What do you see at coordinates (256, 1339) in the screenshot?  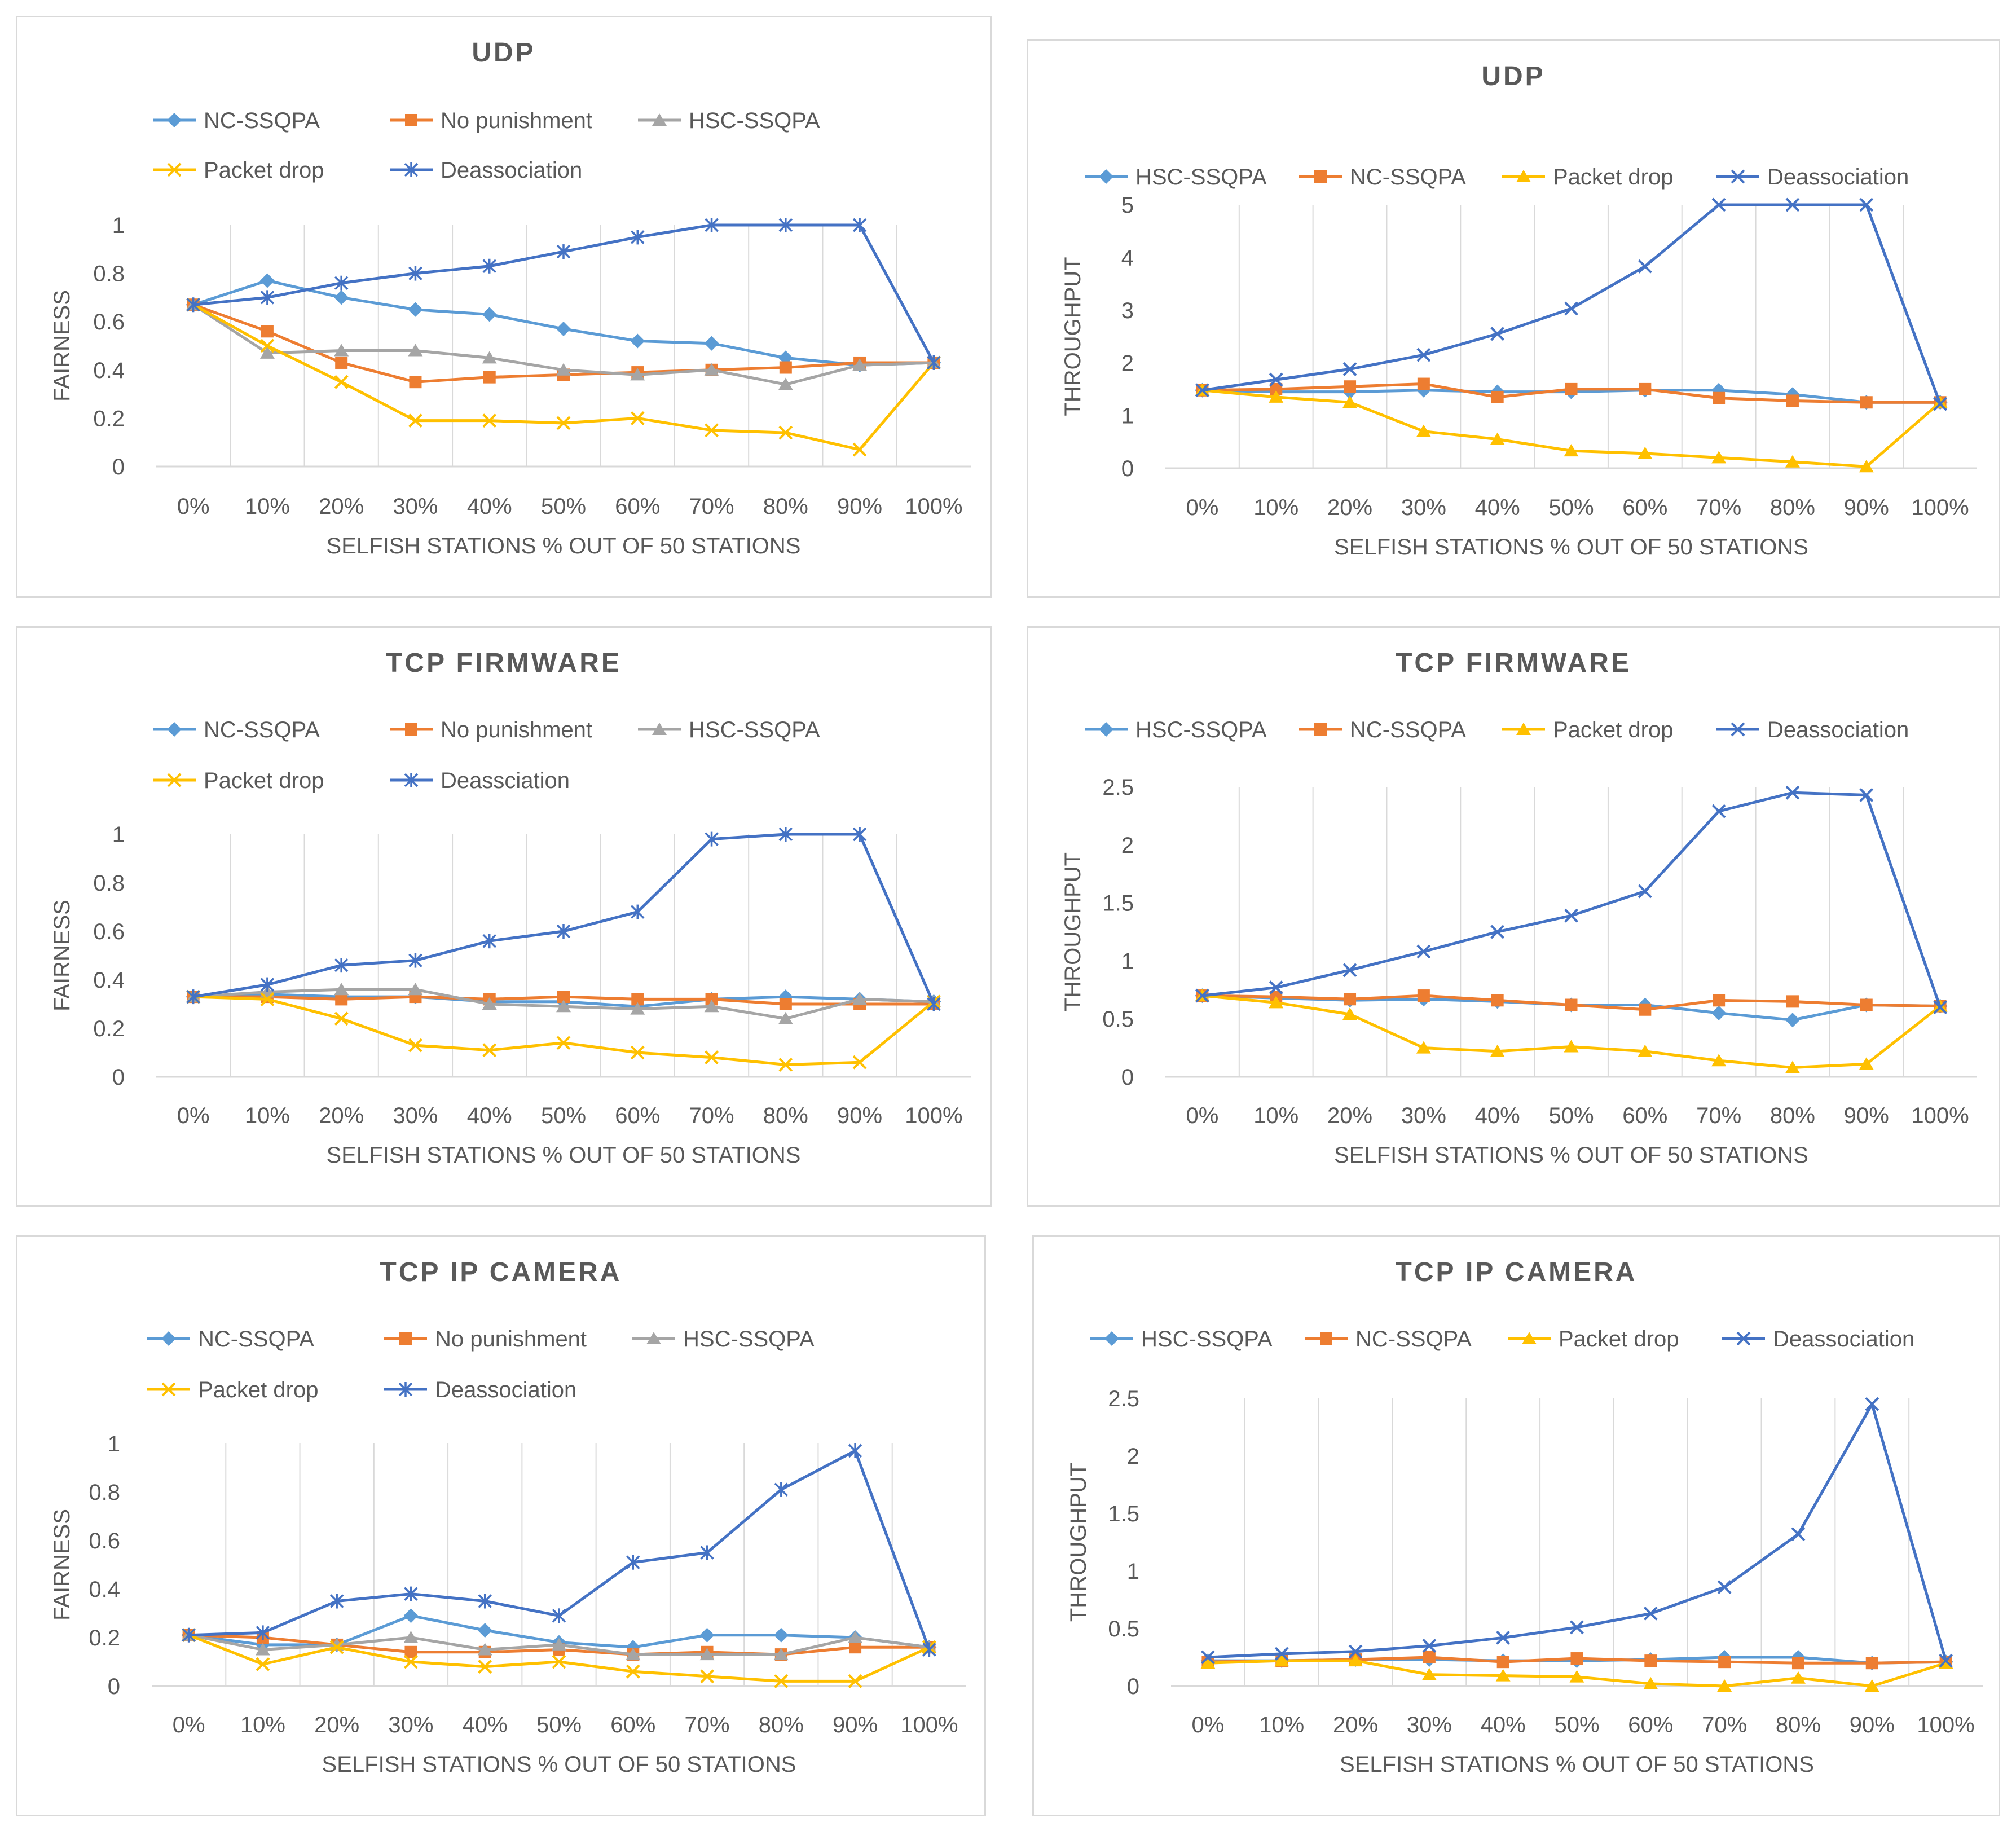 I see `legend-label: NC-SSQPA` at bounding box center [256, 1339].